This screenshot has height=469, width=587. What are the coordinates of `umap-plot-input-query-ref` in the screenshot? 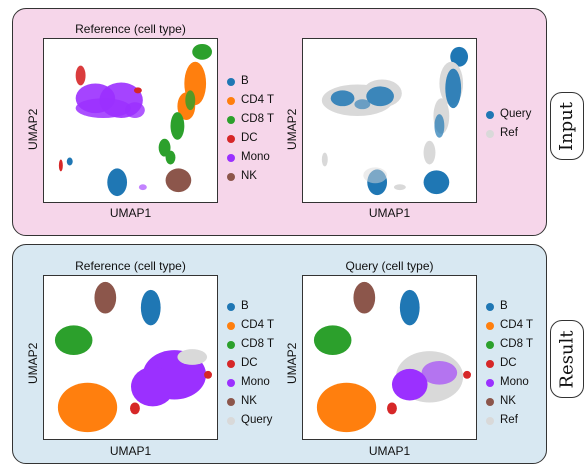 It's located at (389, 120).